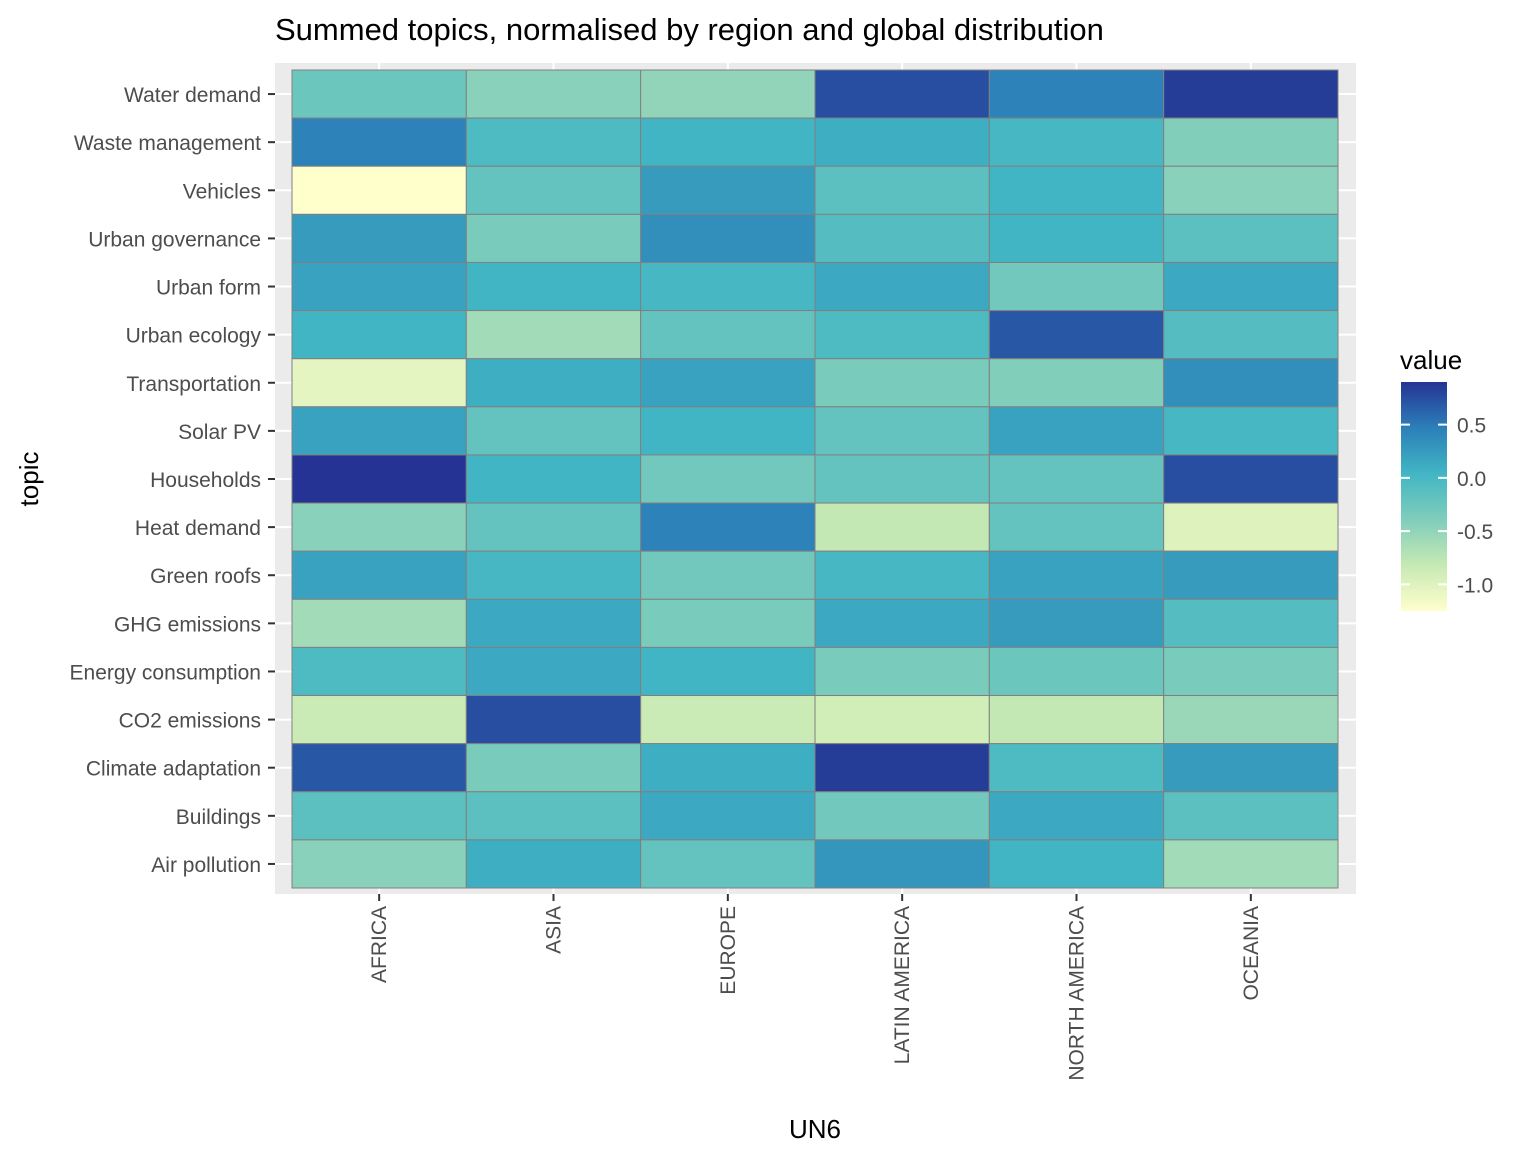 Image resolution: width=1536 pixels, height=1157 pixels. Describe the element at coordinates (167, 143) in the screenshot. I see `y-tick-label: Waste management` at that location.